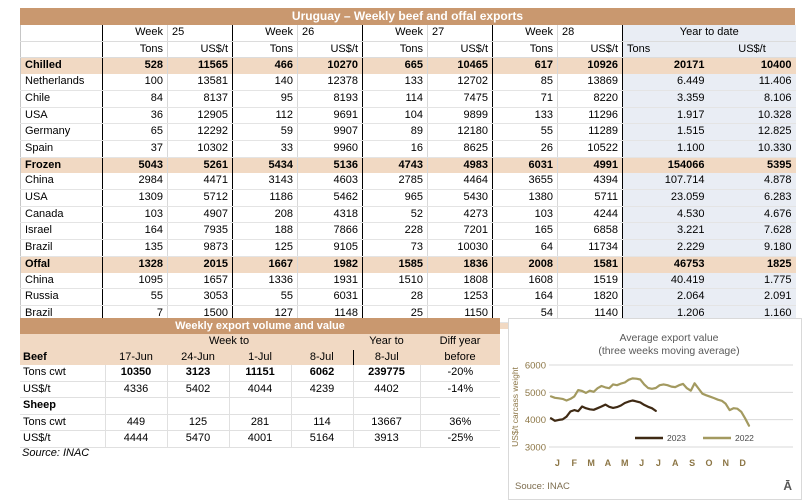 This screenshot has width=811, height=504. I want to click on section-label: Offal, so click(61, 264).